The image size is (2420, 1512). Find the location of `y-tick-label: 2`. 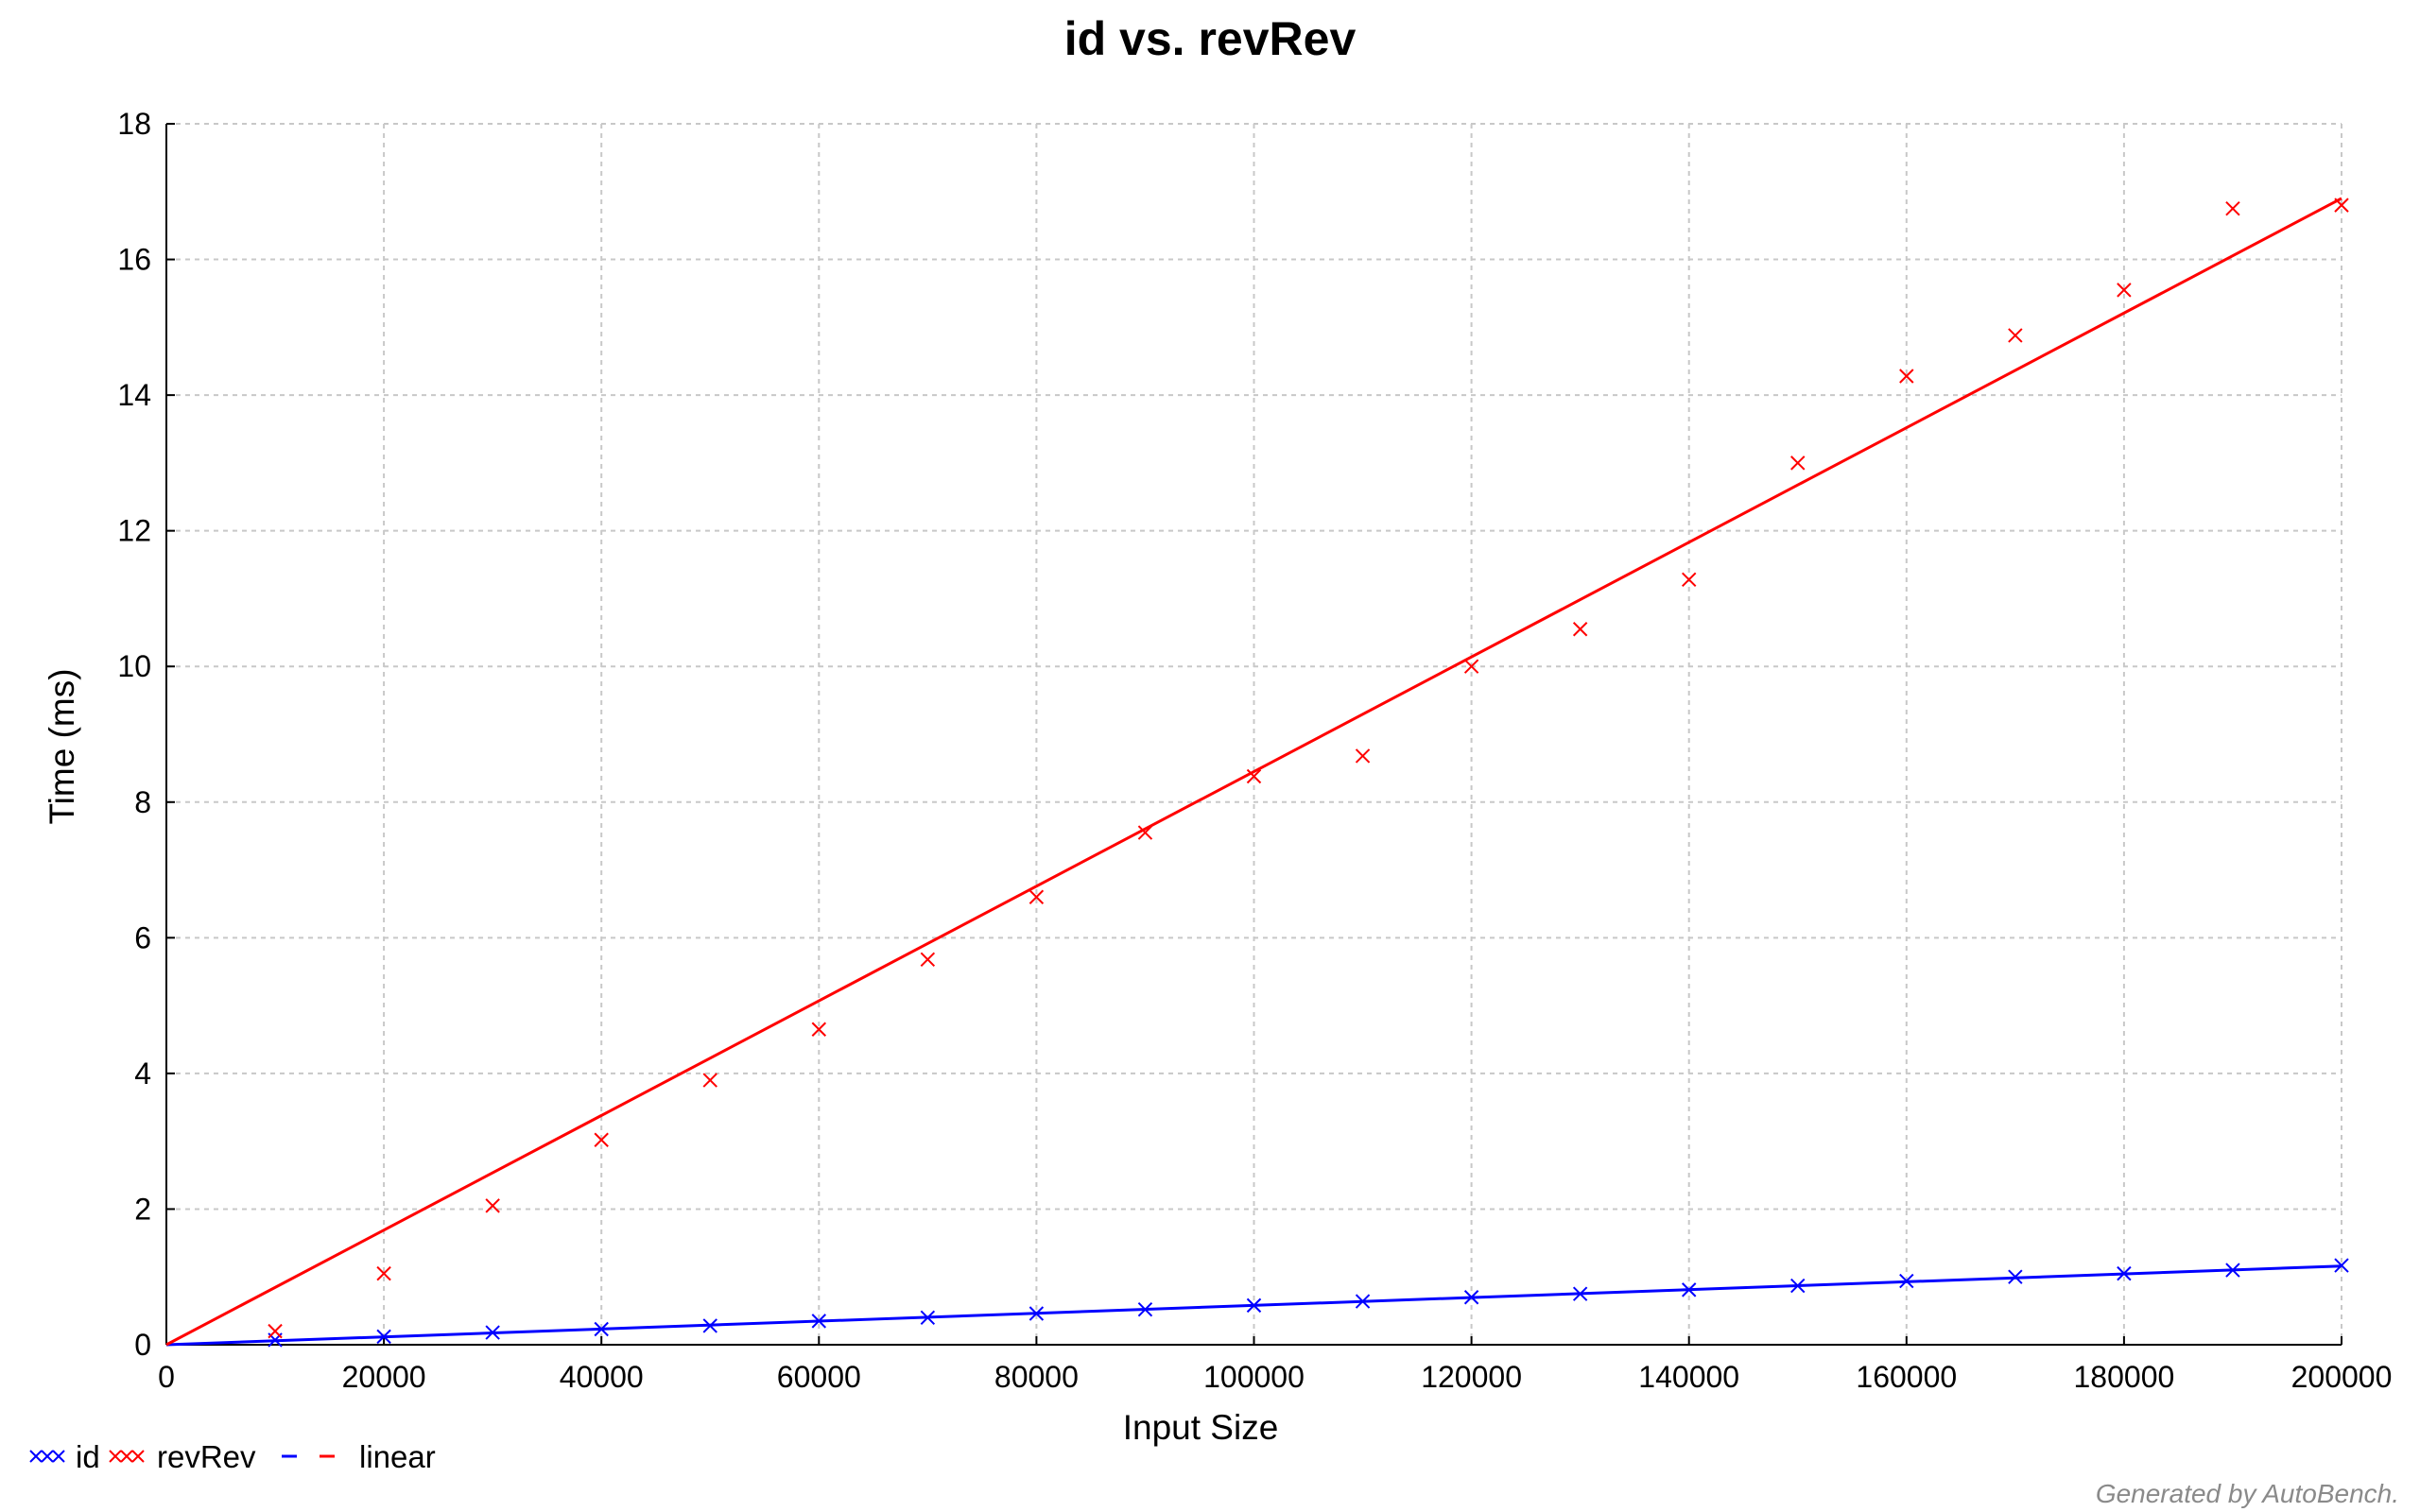

y-tick-label: 2 is located at coordinates (142, 1209).